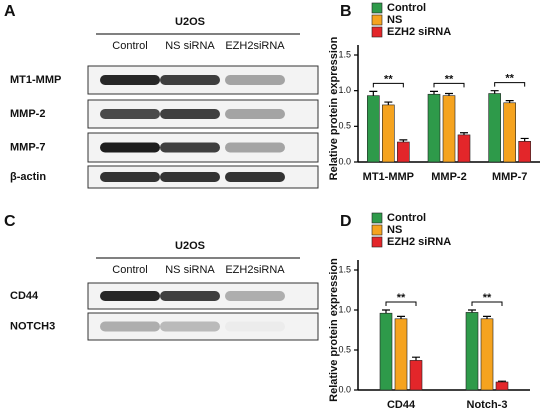 The height and width of the screenshot is (415, 550). What do you see at coordinates (388, 177) in the screenshot?
I see `x-tick-label: MT1-MMP` at bounding box center [388, 177].